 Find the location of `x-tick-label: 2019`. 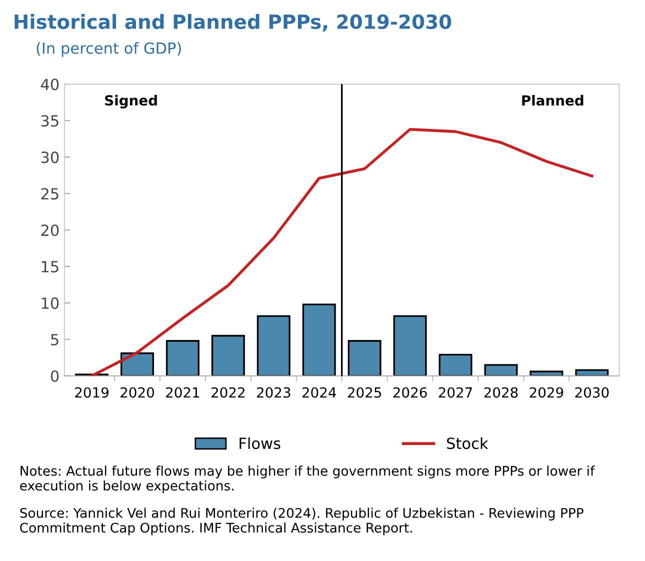

x-tick-label: 2019 is located at coordinates (91, 392).